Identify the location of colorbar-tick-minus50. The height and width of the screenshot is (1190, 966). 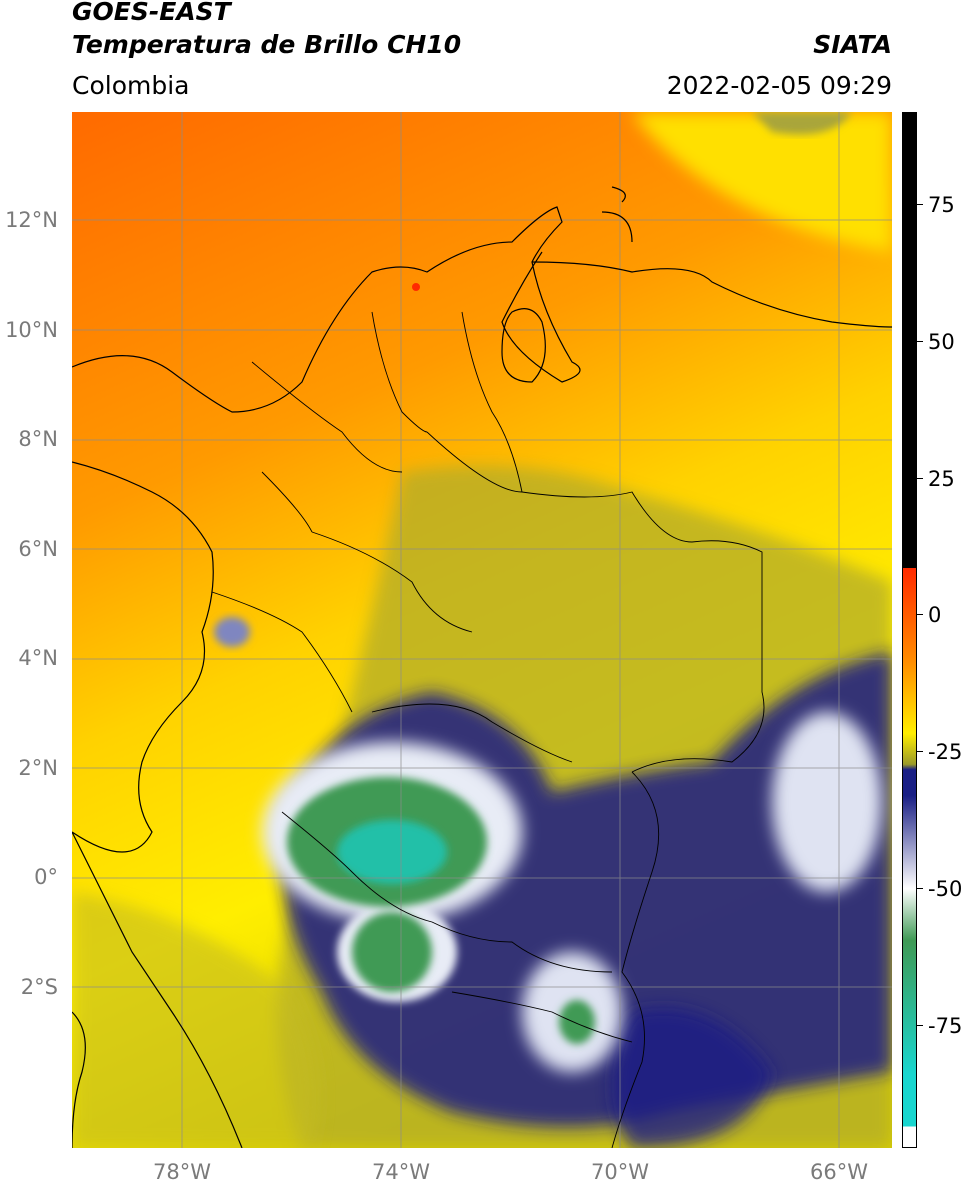
(920, 888).